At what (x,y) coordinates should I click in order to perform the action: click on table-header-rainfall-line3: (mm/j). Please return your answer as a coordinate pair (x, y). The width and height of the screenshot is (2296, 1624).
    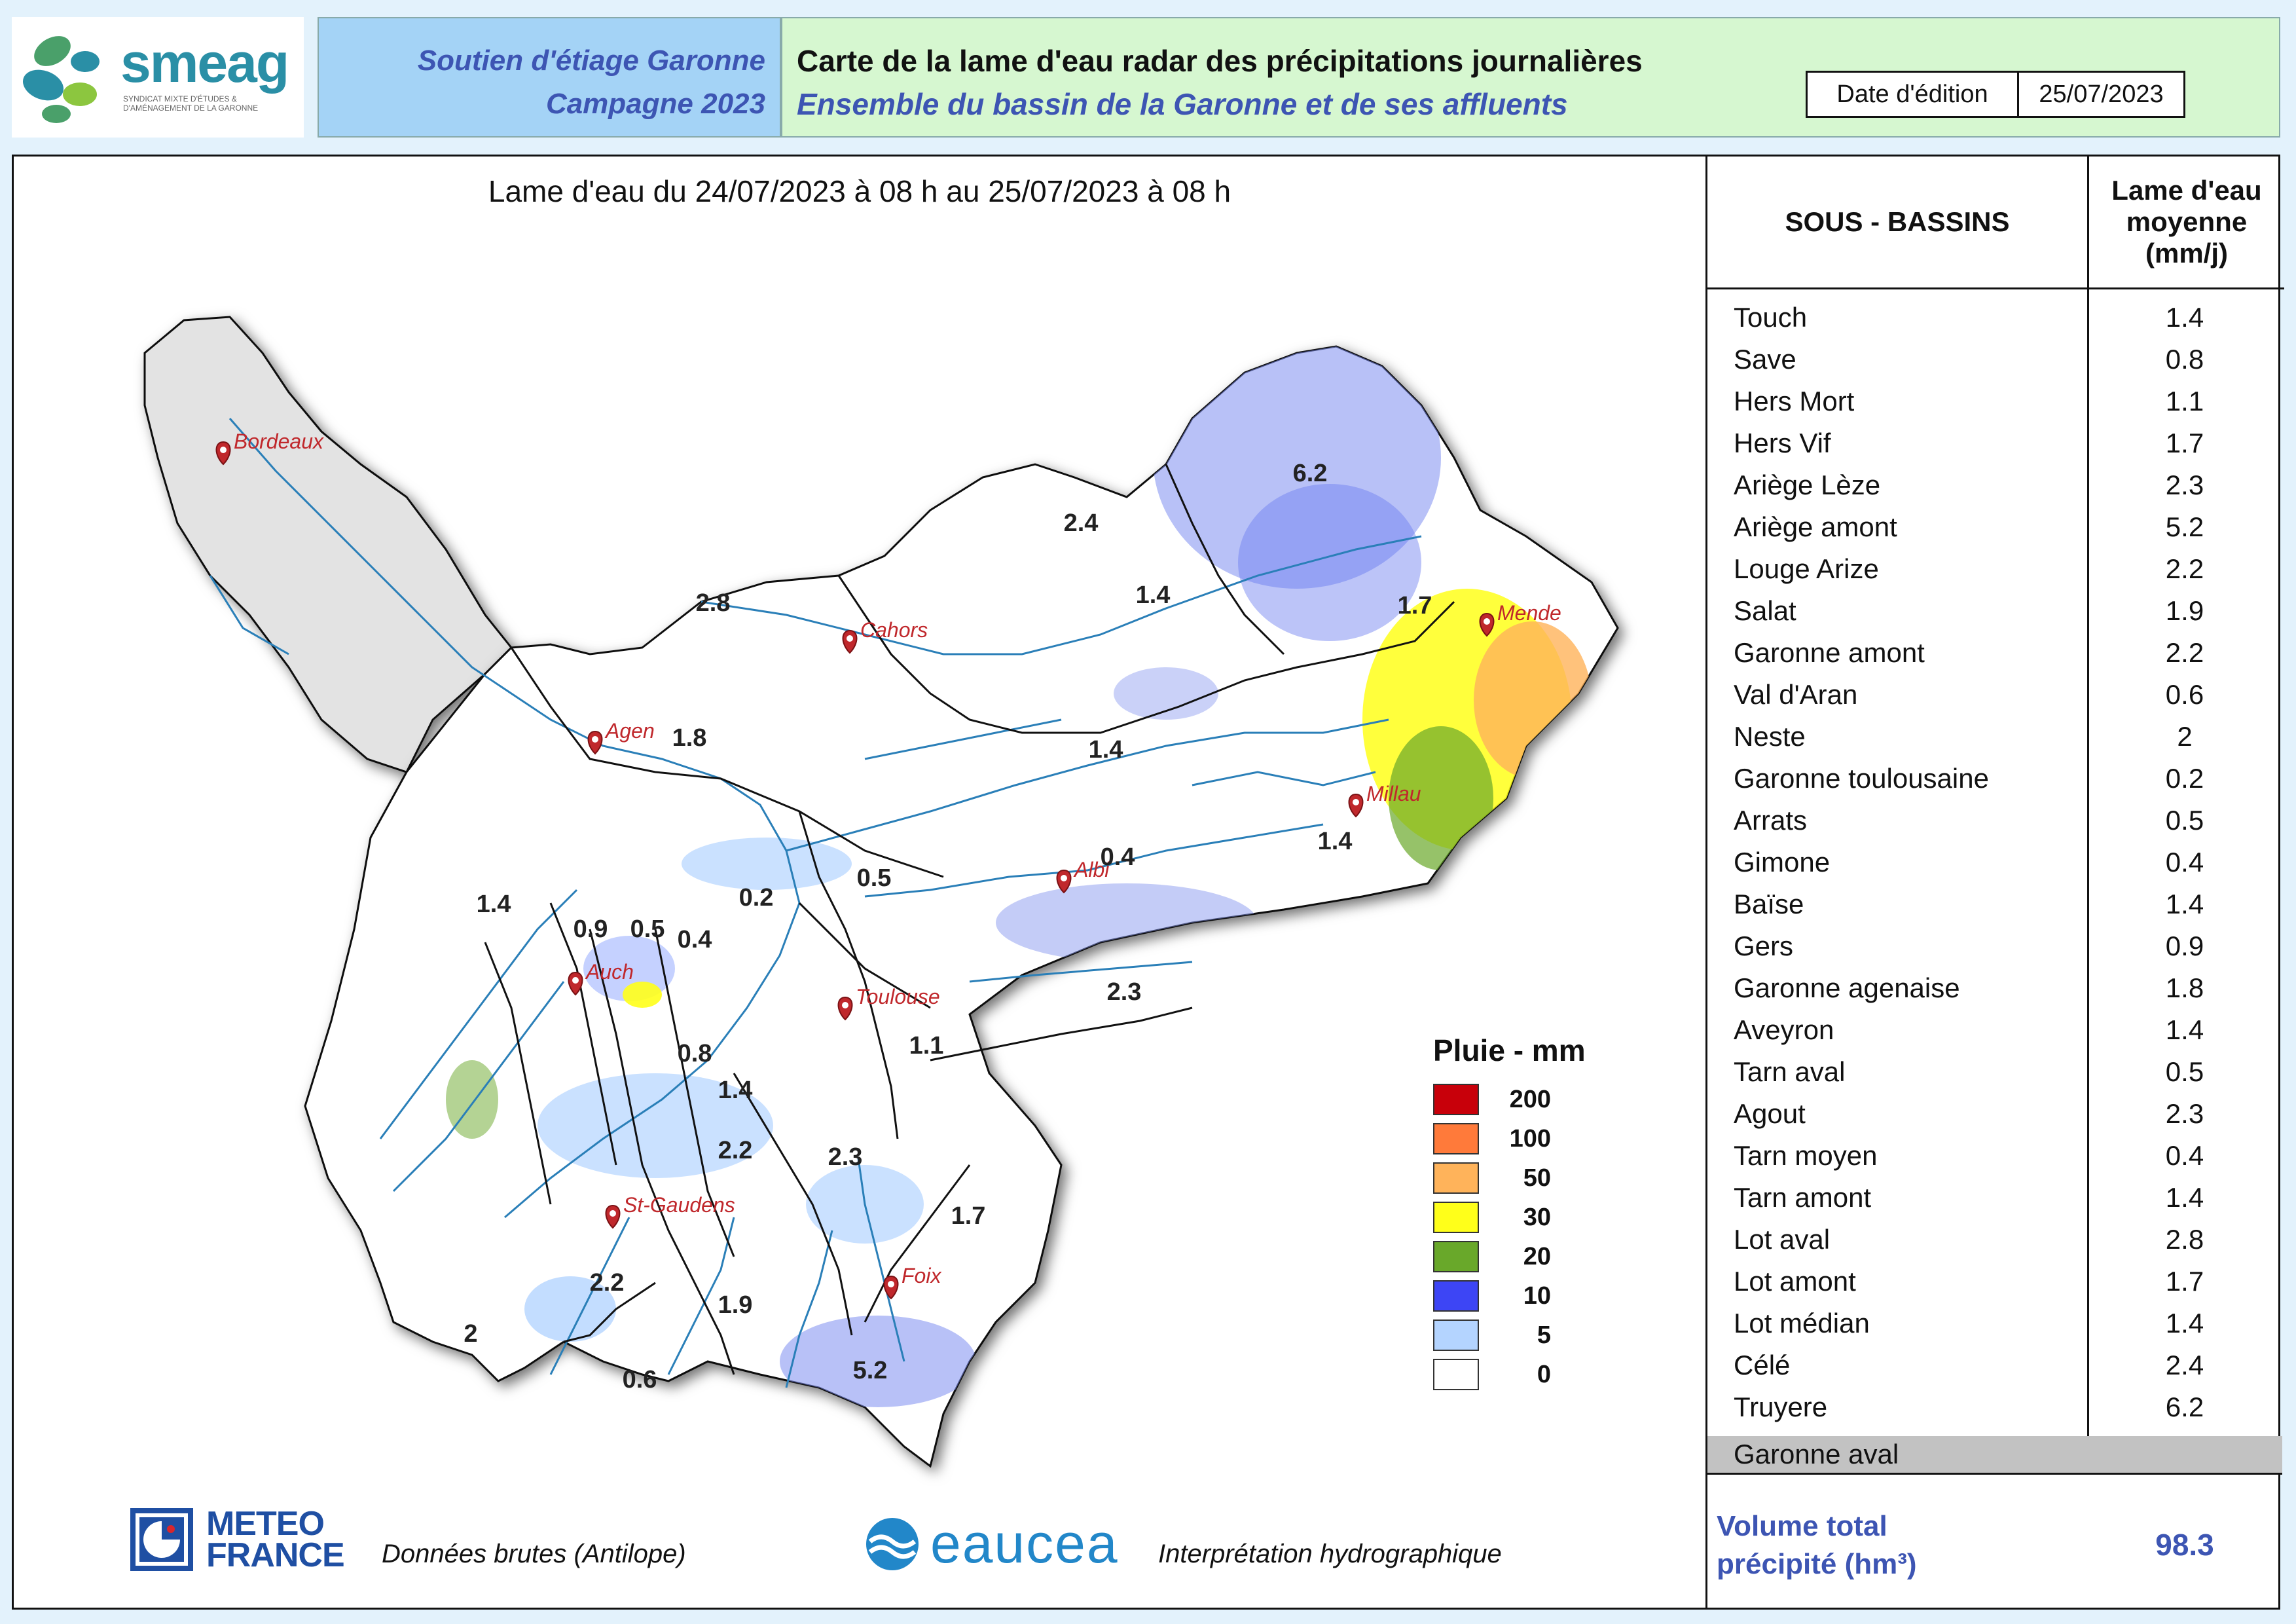
    Looking at the image, I should click on (2186, 253).